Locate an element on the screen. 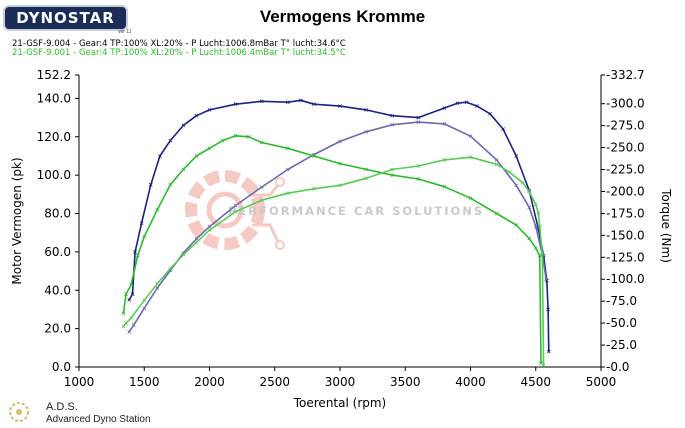 The width and height of the screenshot is (685, 428). x-tick-label: 3500 is located at coordinates (405, 382).